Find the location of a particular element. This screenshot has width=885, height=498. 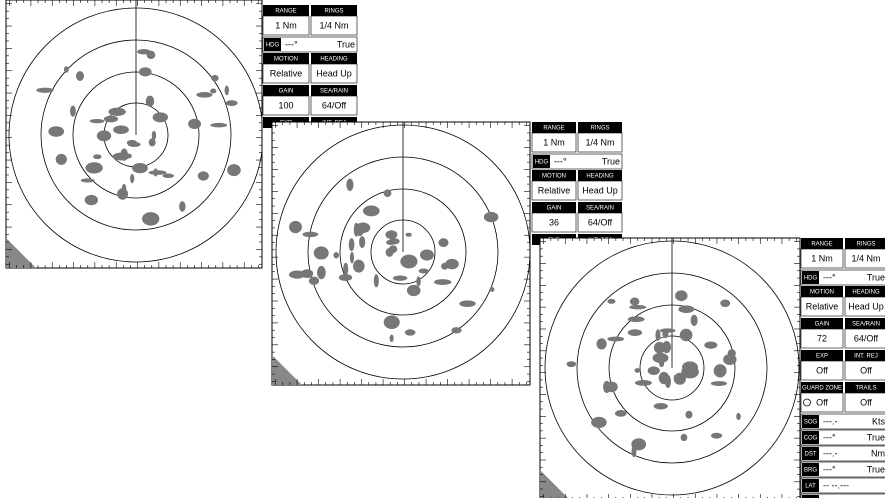

value-text: Relative is located at coordinates (554, 190).